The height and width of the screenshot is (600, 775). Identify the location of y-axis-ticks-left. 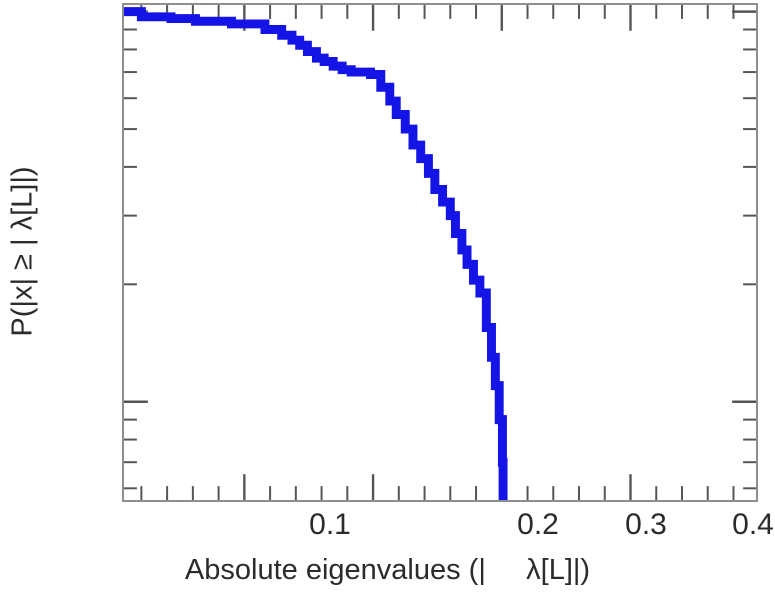
(136, 250).